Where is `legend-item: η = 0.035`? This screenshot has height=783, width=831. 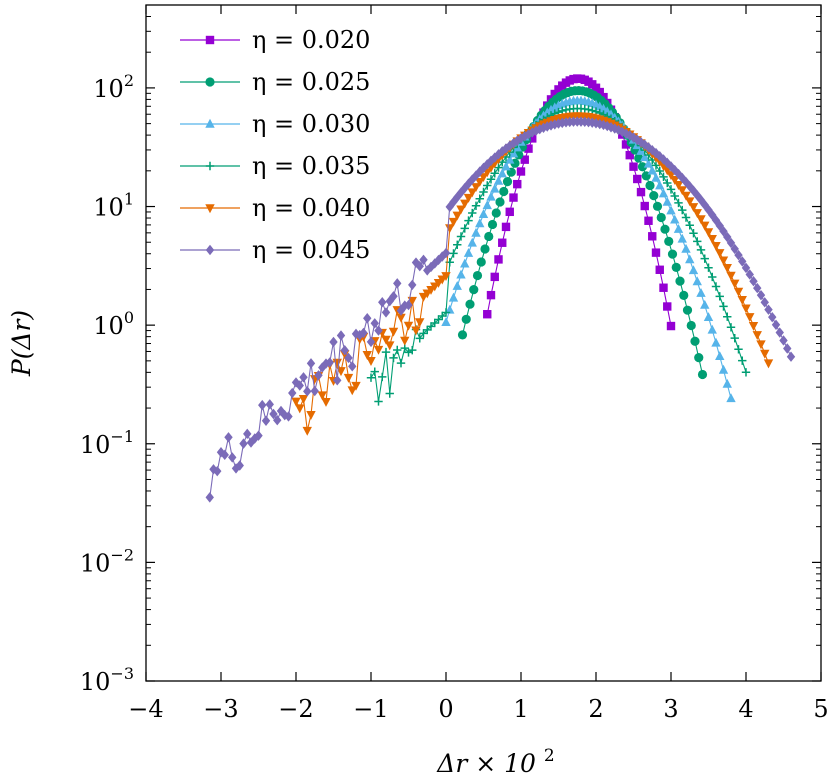
legend-item: η = 0.035 is located at coordinates (275, 166).